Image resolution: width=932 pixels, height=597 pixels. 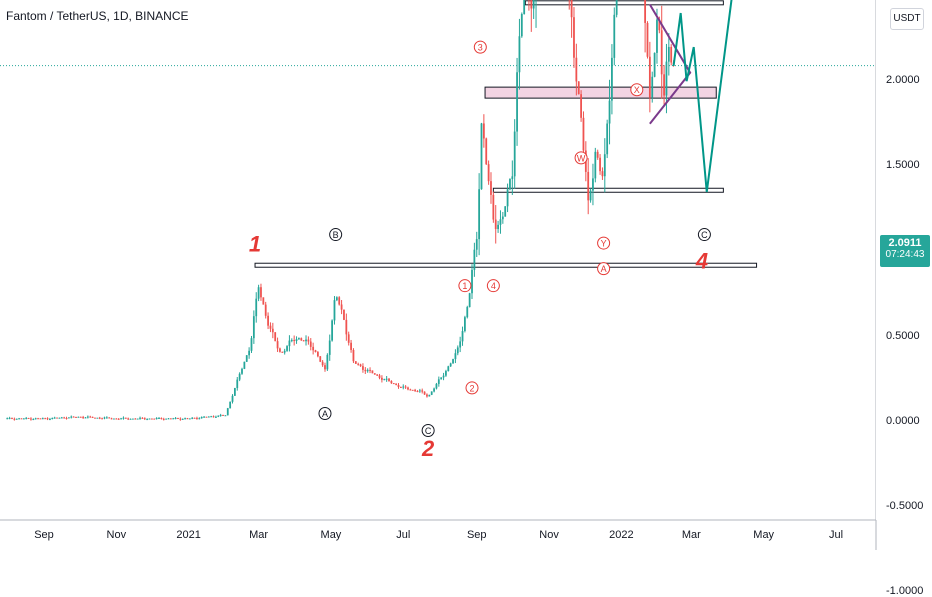 What do you see at coordinates (428, 448) in the screenshot?
I see `major-wave-label: 2` at bounding box center [428, 448].